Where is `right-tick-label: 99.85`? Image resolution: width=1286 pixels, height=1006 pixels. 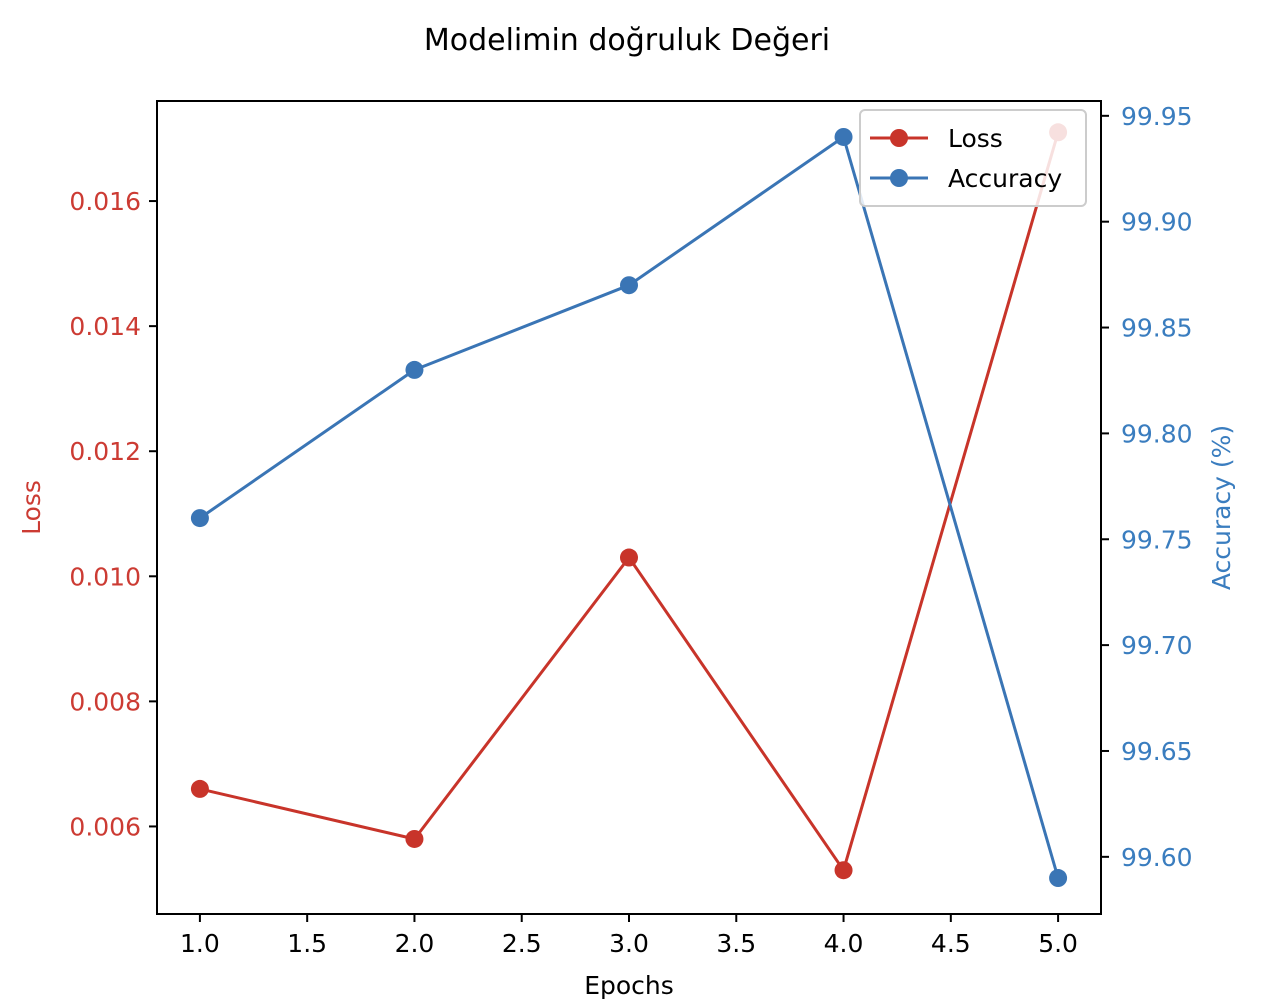 right-tick-label: 99.85 is located at coordinates (1157, 328).